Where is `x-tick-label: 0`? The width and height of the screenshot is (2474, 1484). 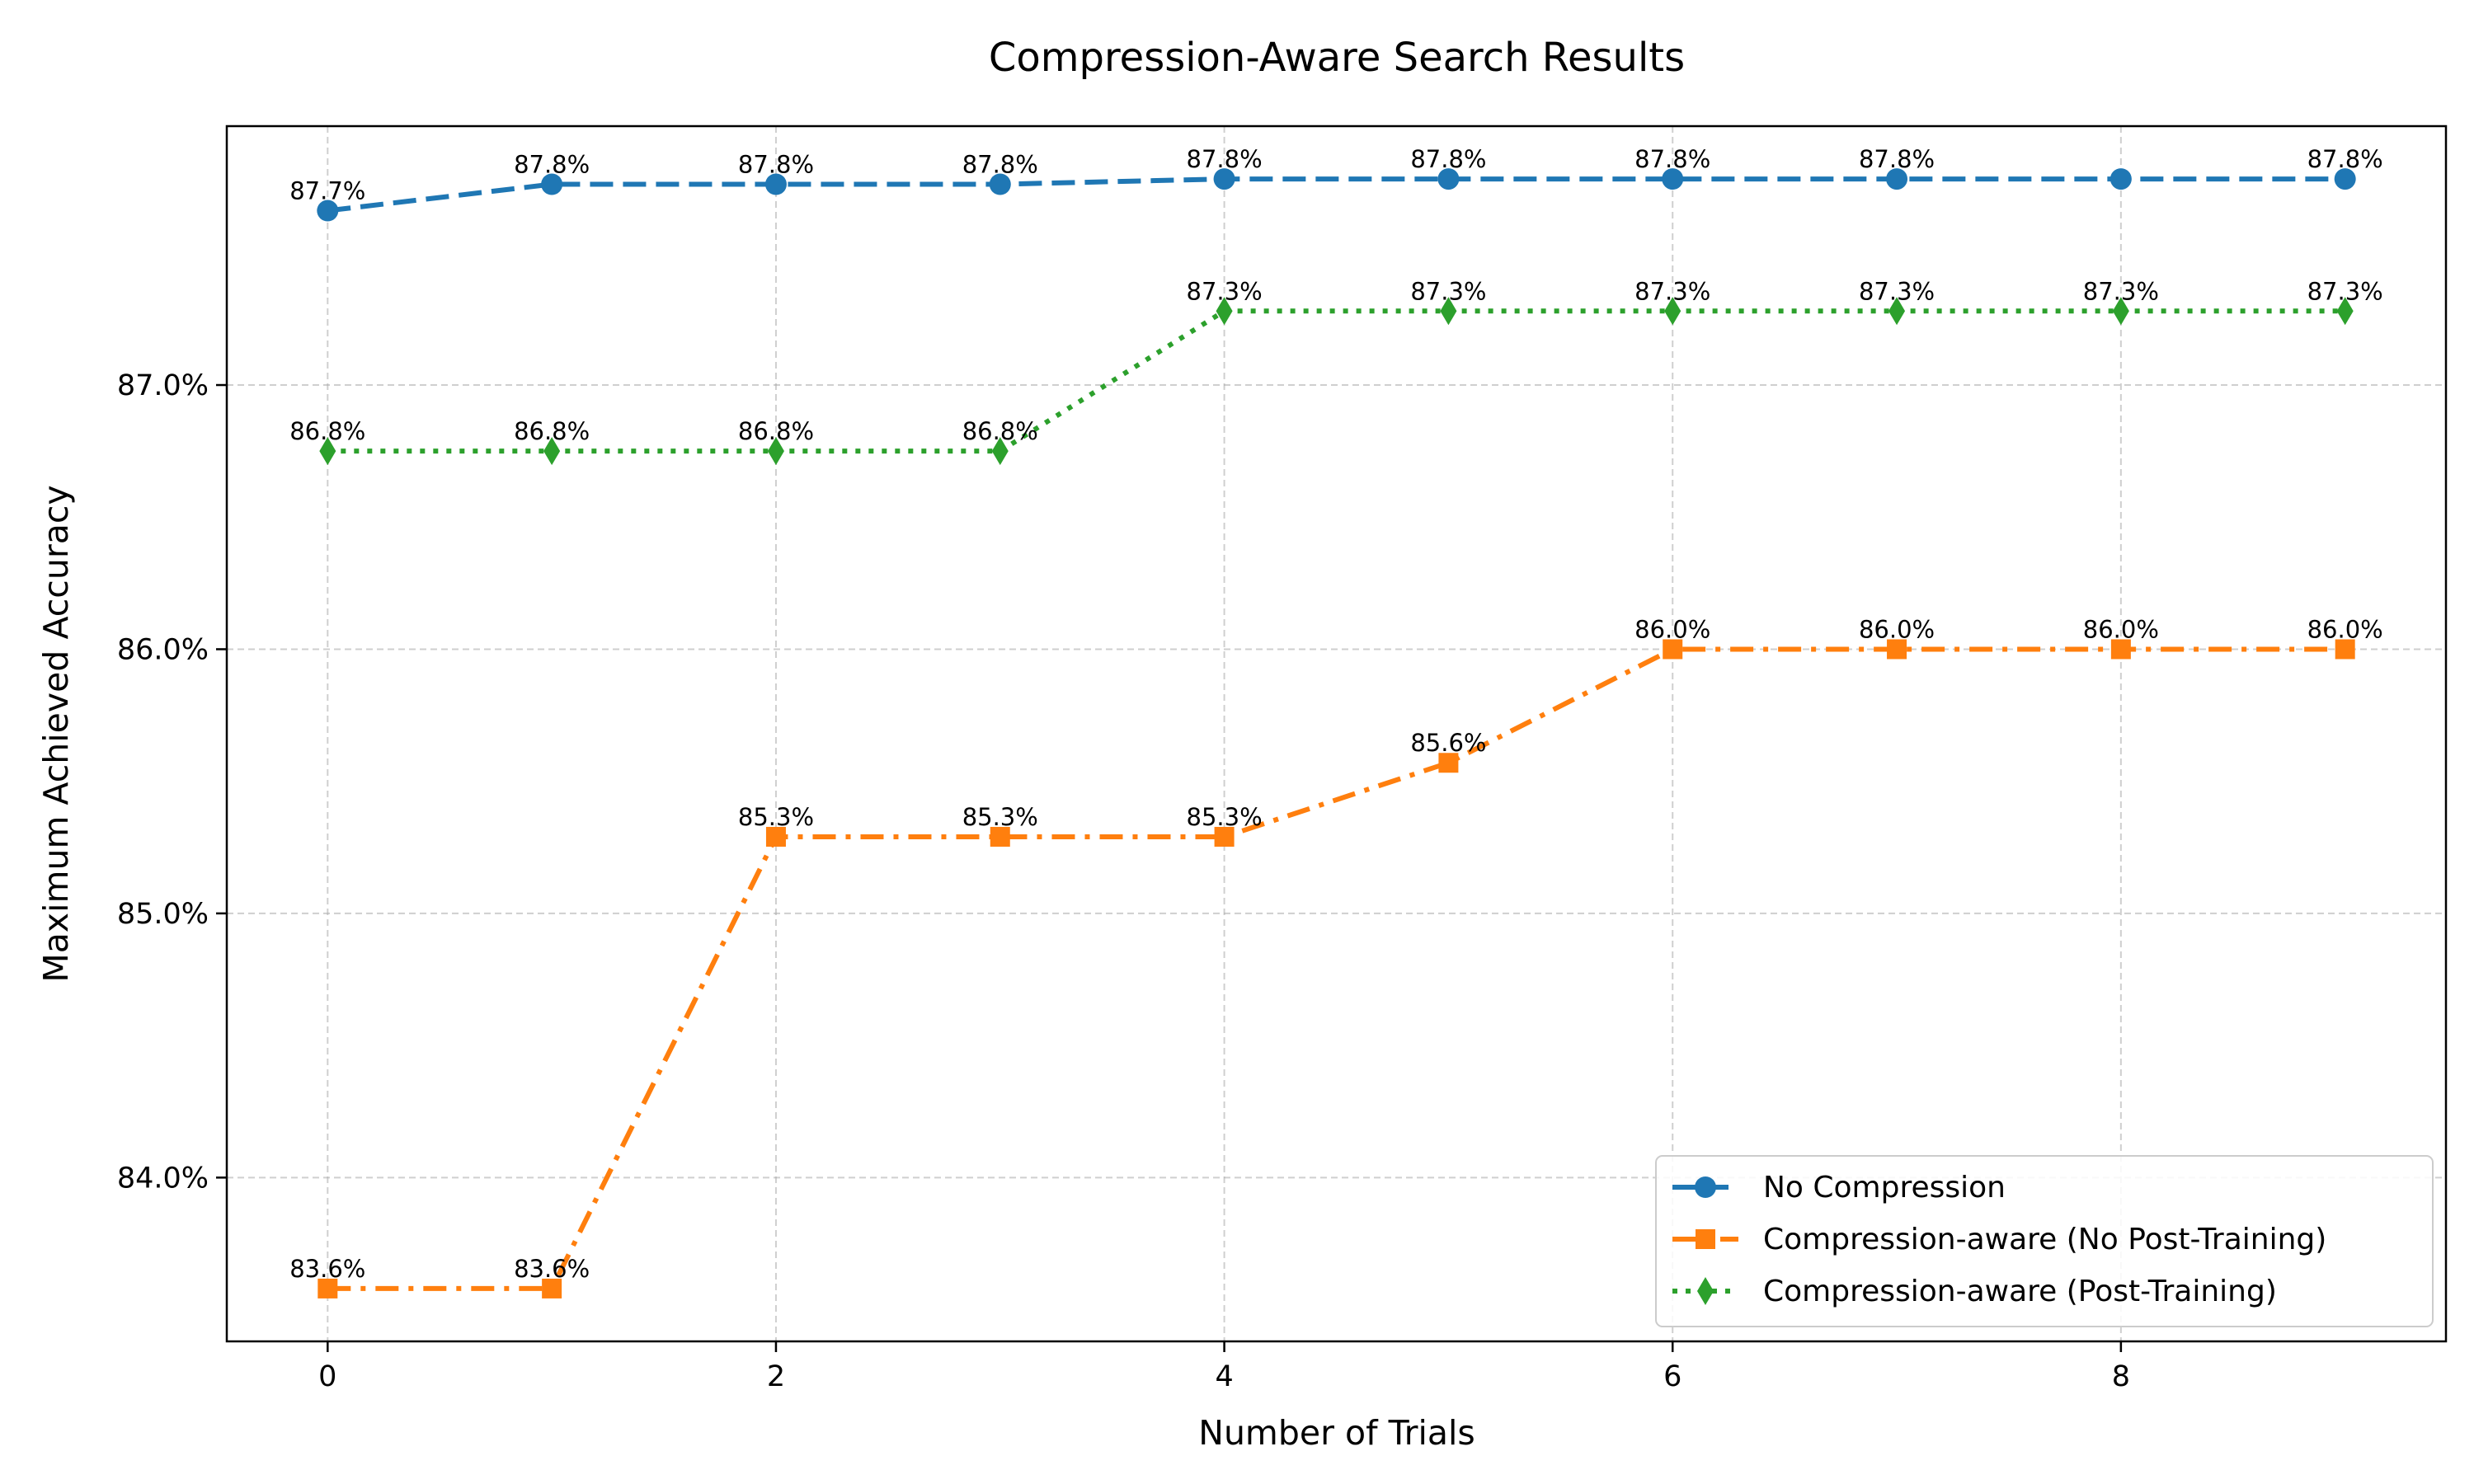
x-tick-label: 0 is located at coordinates (327, 1376).